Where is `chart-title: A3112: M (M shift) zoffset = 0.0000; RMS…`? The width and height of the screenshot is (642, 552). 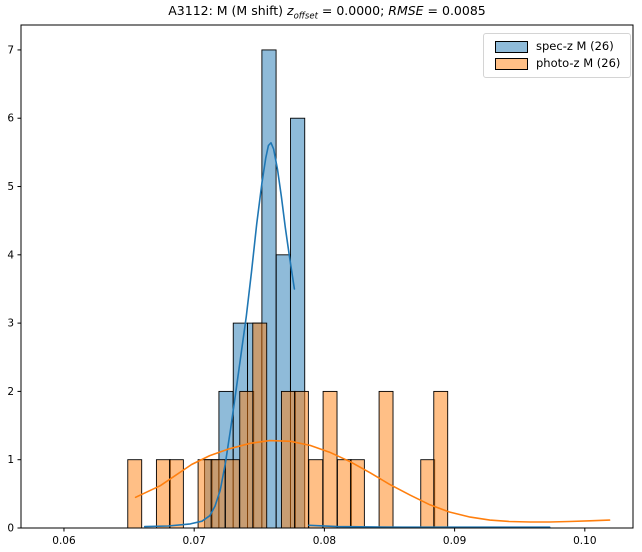
chart-title: A3112: M (M shift) zoffset = 0.0000; RMS… is located at coordinates (327, 12).